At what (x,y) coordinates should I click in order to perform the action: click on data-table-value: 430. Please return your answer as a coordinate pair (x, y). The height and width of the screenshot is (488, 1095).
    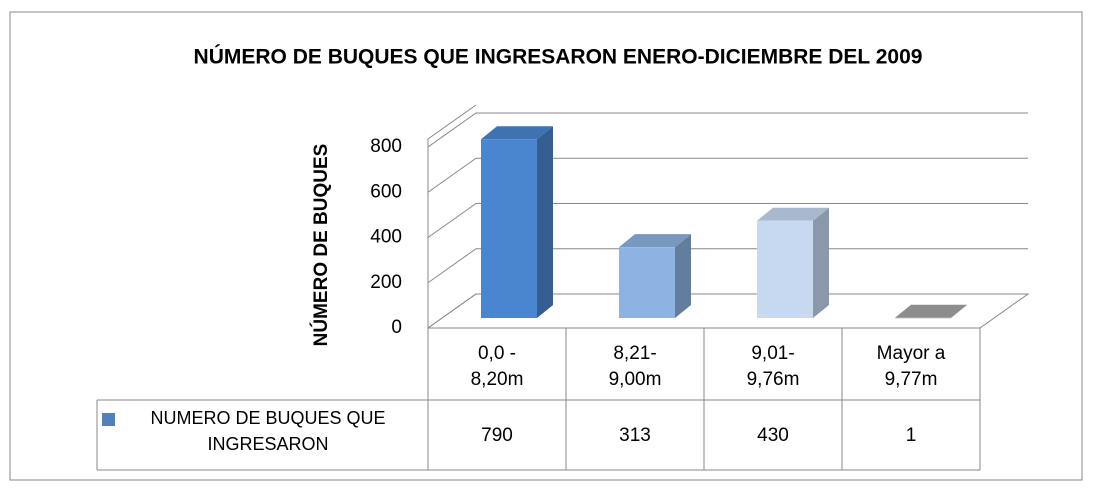
    Looking at the image, I should click on (773, 435).